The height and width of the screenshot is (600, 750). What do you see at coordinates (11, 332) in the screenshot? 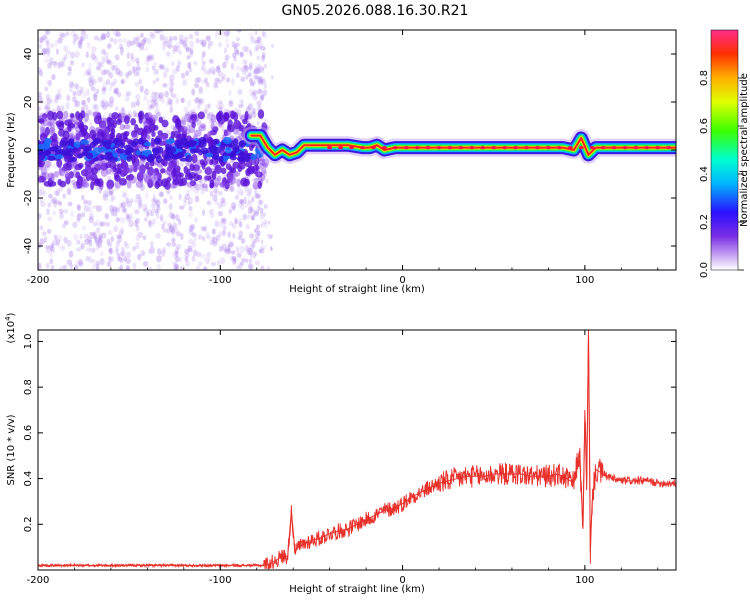
I see `y-multiplier-base: (x10` at bounding box center [11, 332].